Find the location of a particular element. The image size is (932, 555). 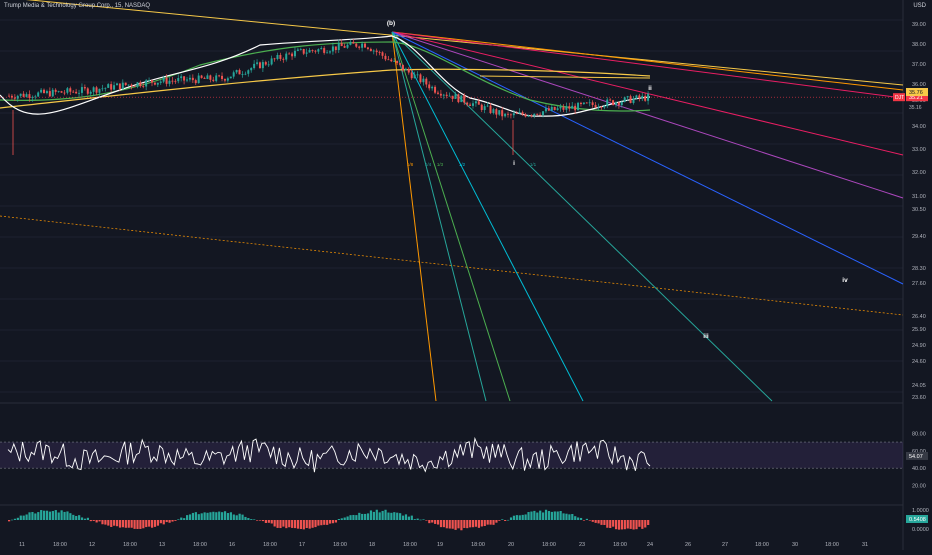

rsi-tick-label: 40.00 is located at coordinates (919, 469).